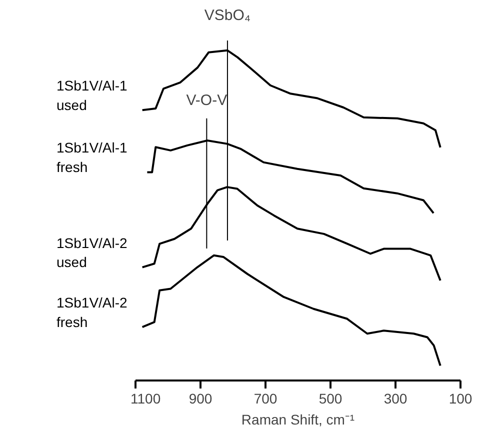 Image resolution: width=480 pixels, height=446 pixels. Describe the element at coordinates (396, 398) in the screenshot. I see `x-tick-label: 300` at that location.